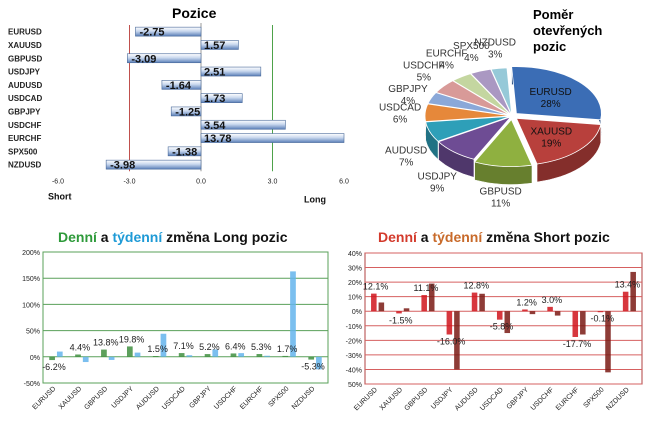 The width and height of the screenshot is (650, 430). I want to click on data-label: -0.1%, so click(602, 318).